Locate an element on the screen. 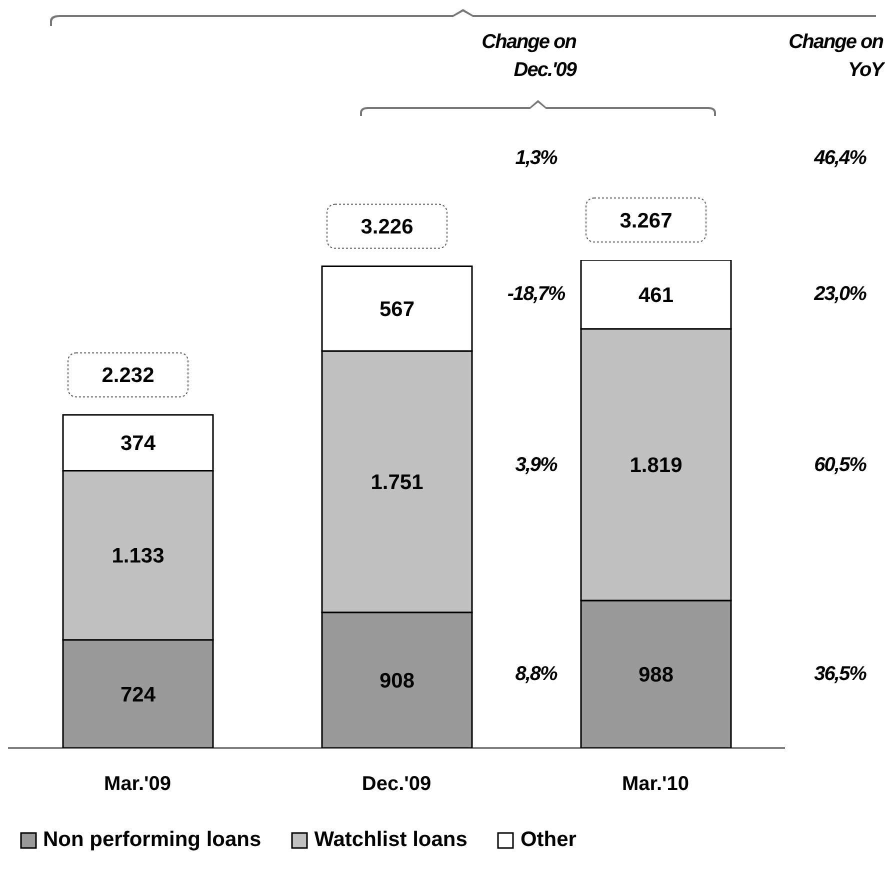  text: 1,3% is located at coordinates (536, 158).